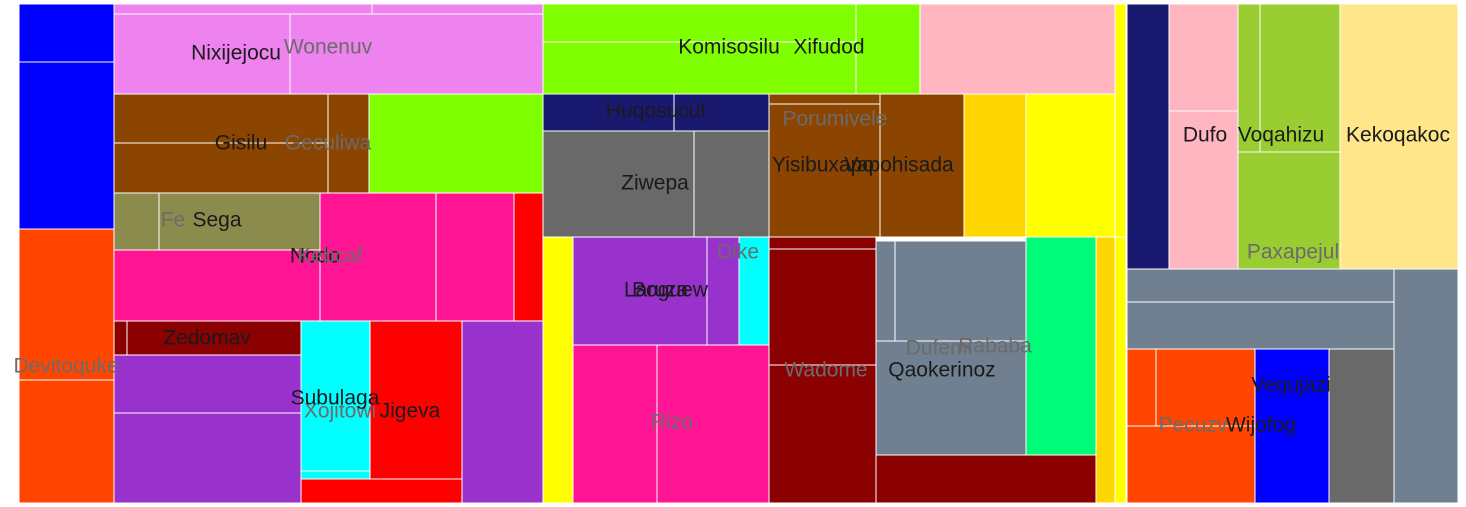  Describe the element at coordinates (1203, 190) in the screenshot. I see `treemap-tile-dufo` at that location.